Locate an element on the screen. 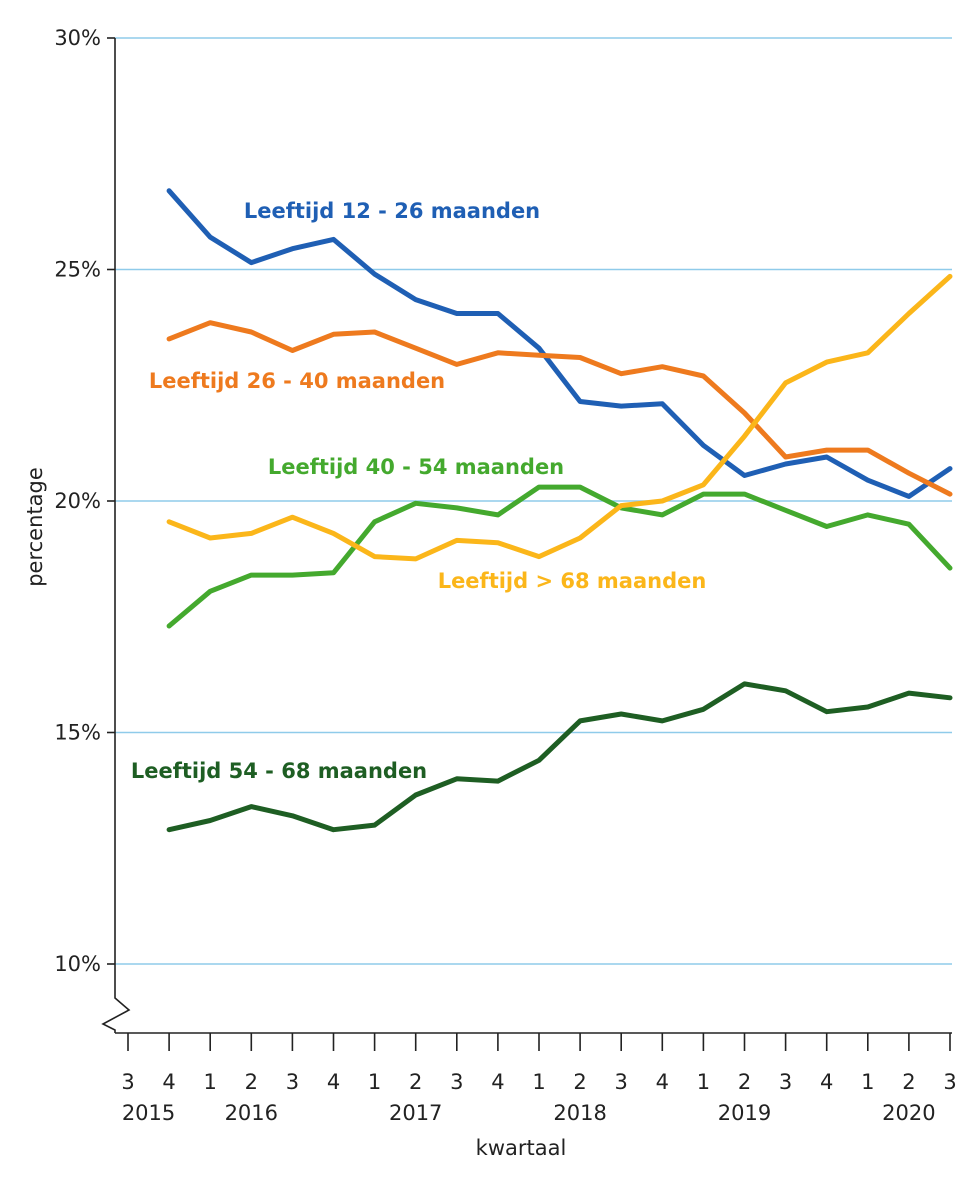  y-tick-label: 20% is located at coordinates (77, 501).